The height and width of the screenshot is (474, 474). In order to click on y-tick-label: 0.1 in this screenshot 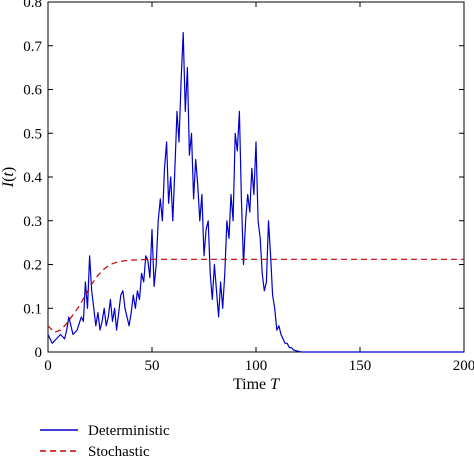, I will do `click(32, 309)`.